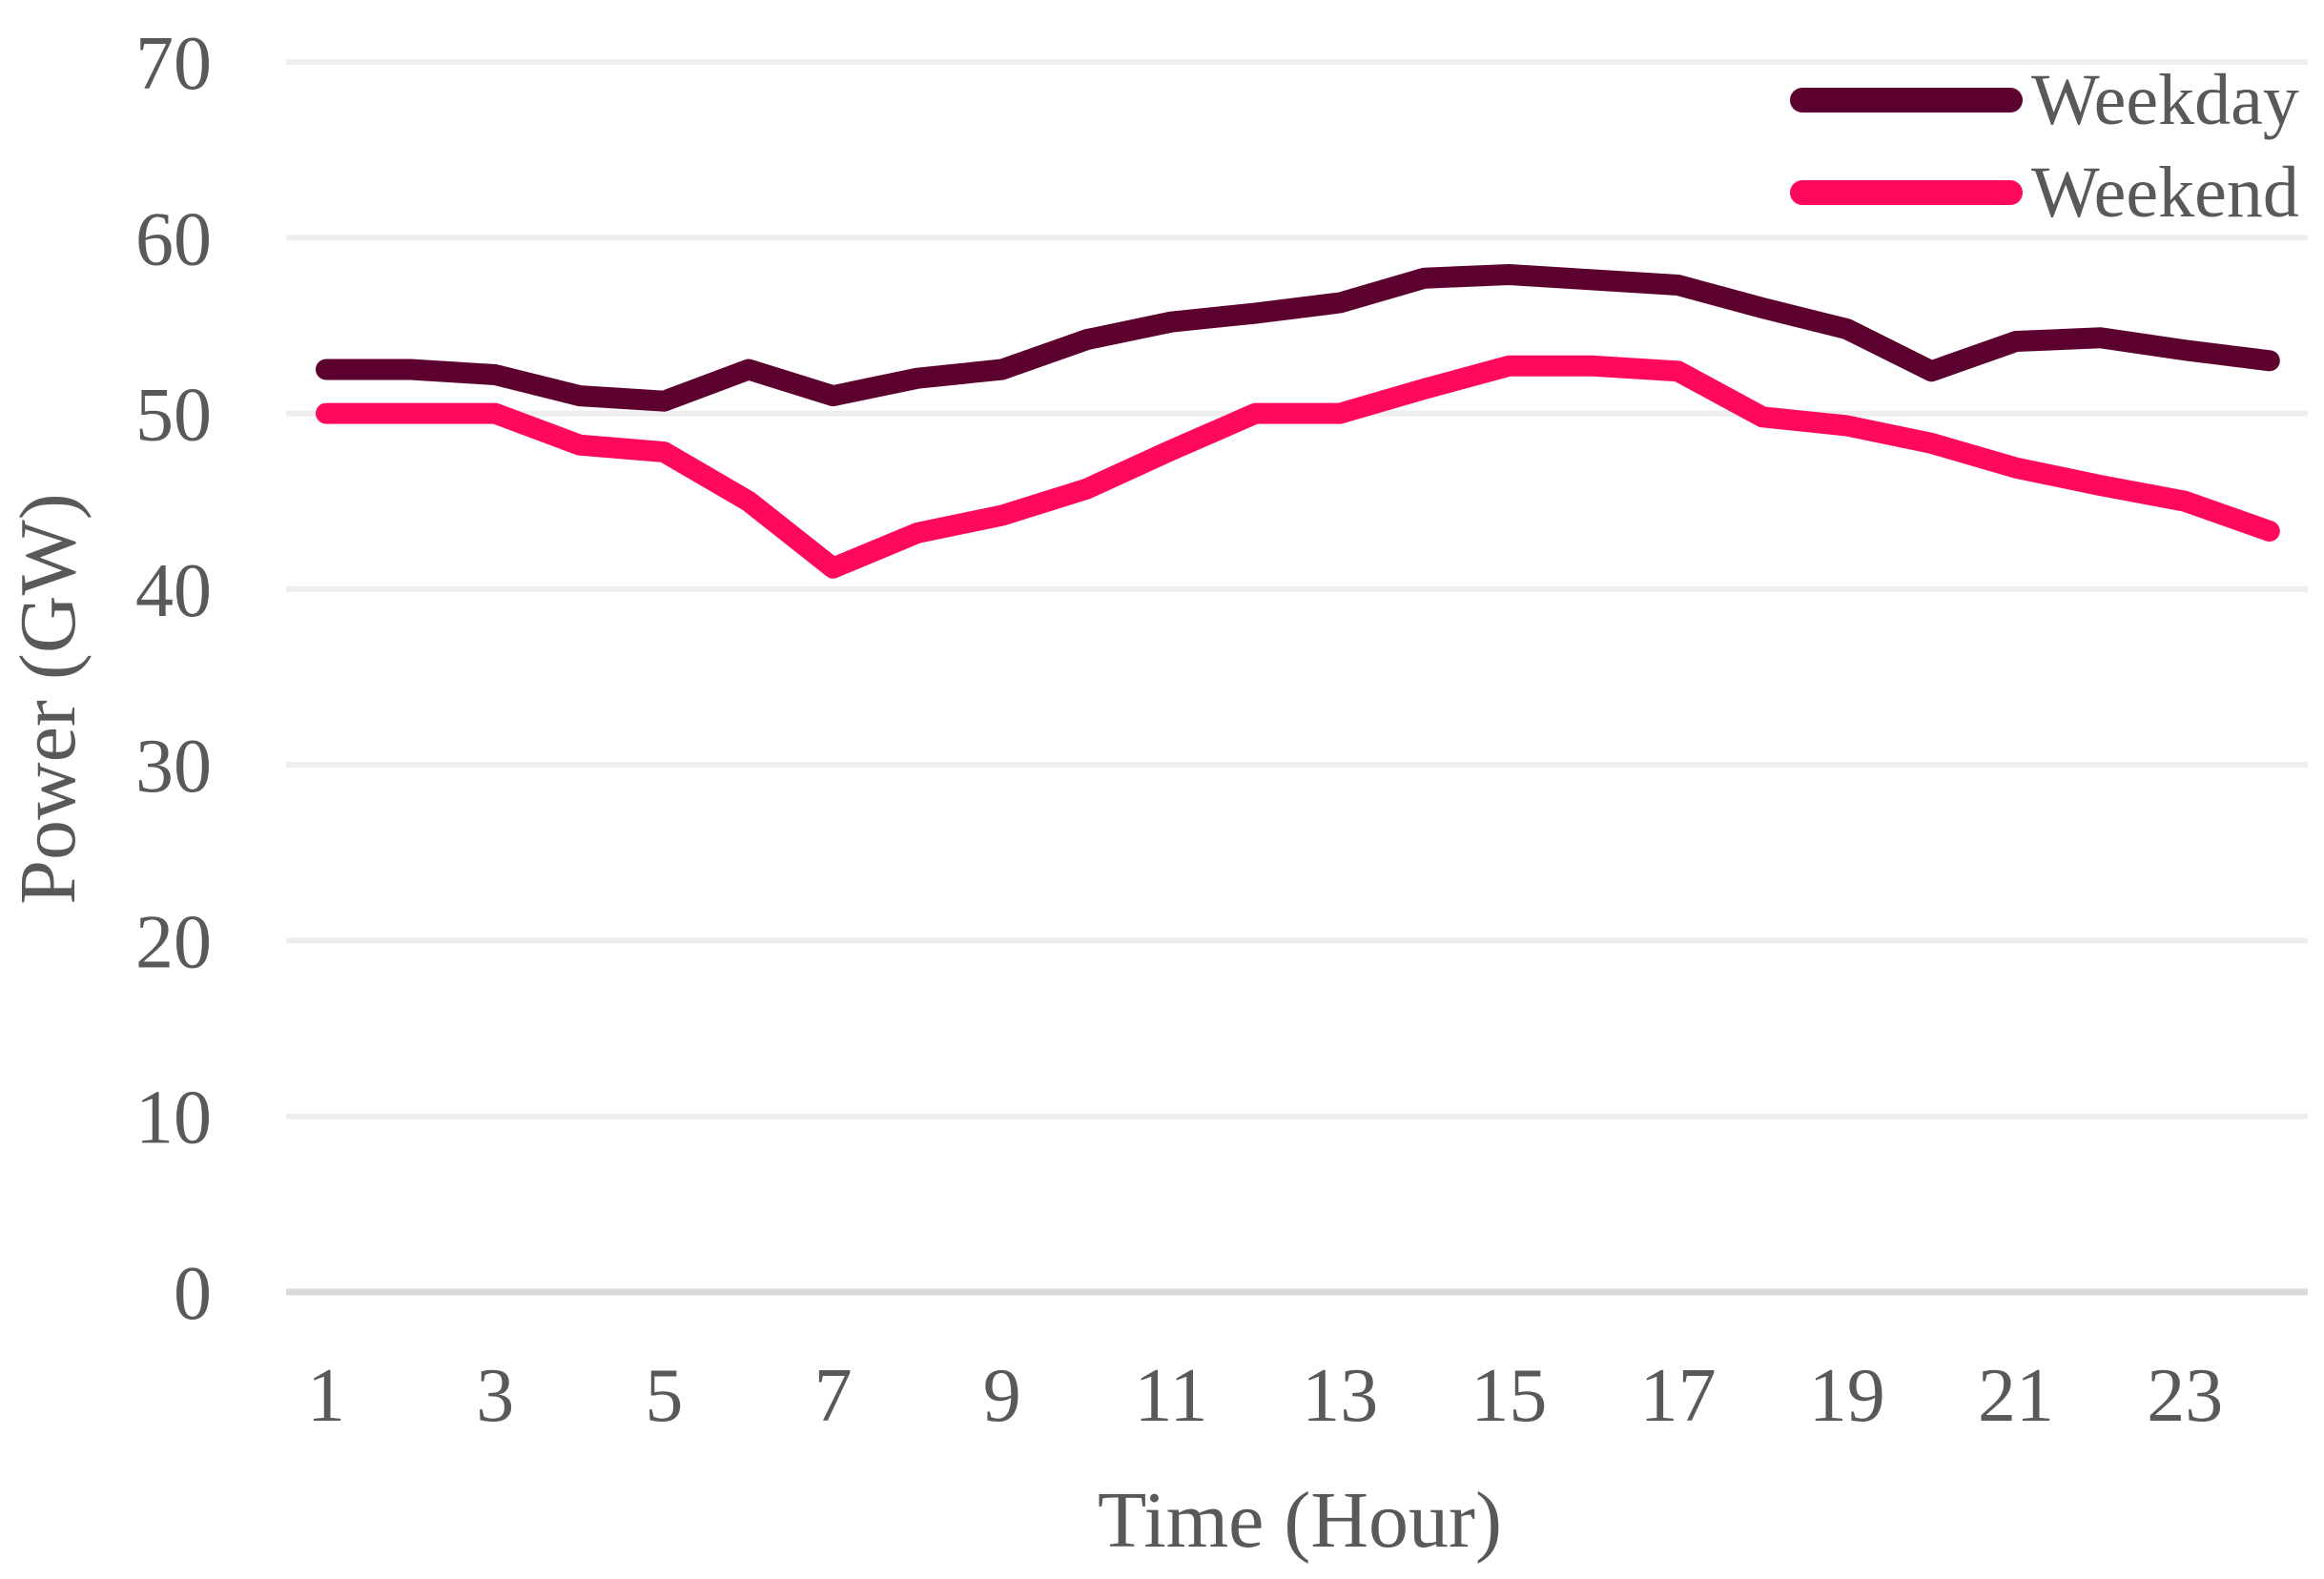  I want to click on y-axis-title: Power (GW), so click(48, 699).